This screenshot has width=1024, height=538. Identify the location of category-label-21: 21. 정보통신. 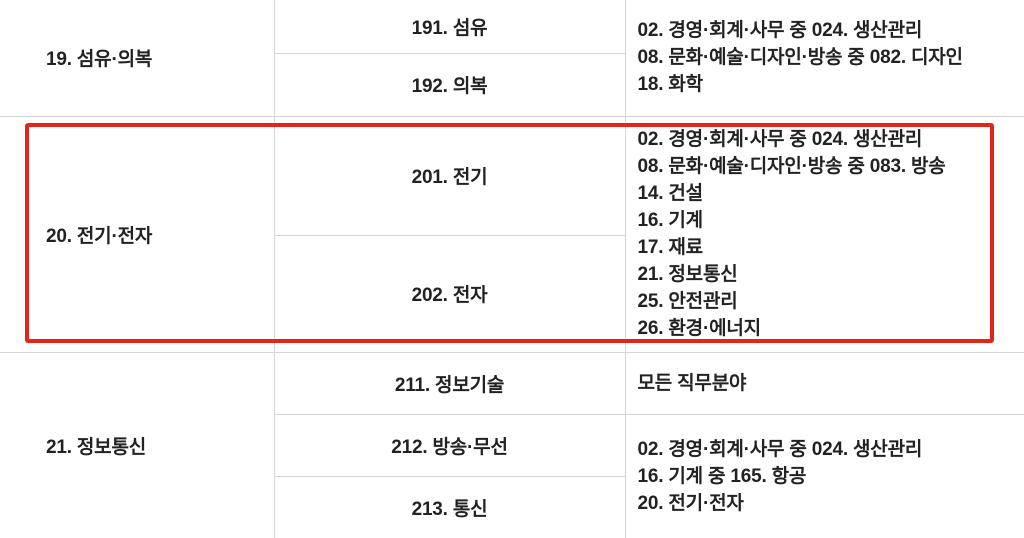
(96, 447).